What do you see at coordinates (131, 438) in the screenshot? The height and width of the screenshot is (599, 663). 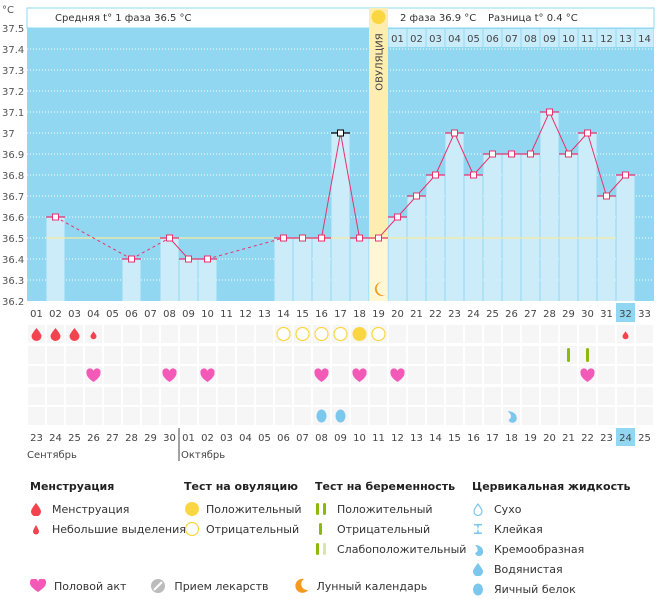 I see `calendar-date-label: 28` at bounding box center [131, 438].